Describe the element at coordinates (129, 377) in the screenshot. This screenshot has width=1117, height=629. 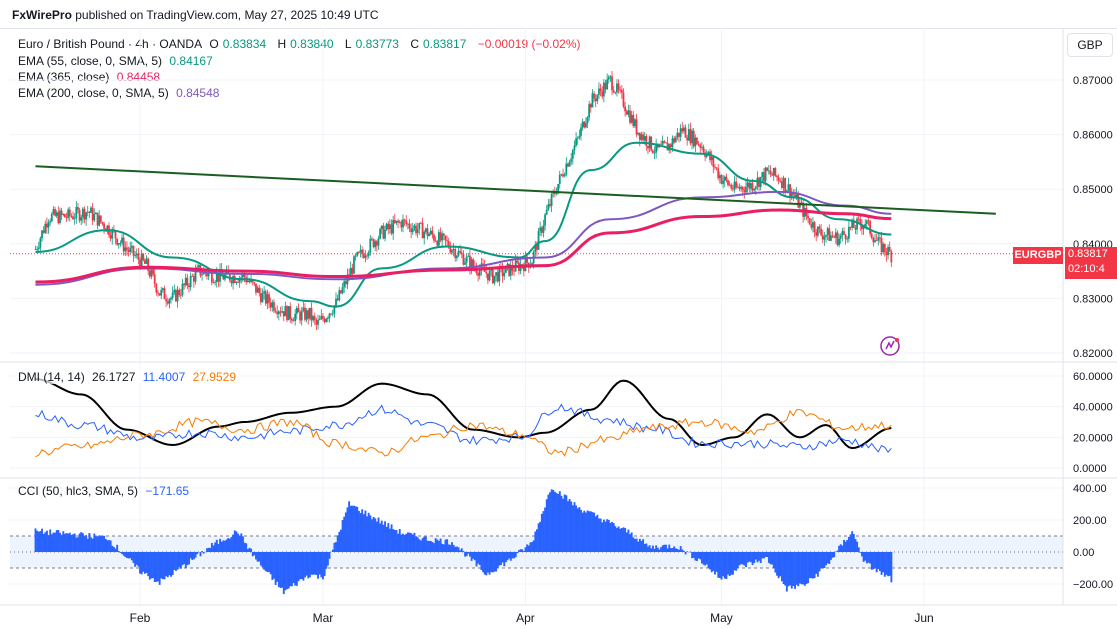
I see `dmi-legend: DMI (14, 14) 26.1727 11.4007 27.9529` at that location.